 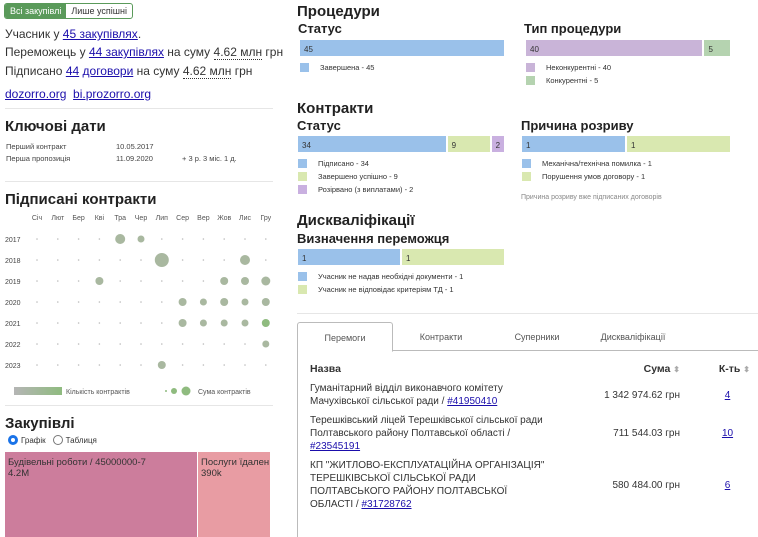 I want to click on year-label: 2017, so click(x=13, y=240).